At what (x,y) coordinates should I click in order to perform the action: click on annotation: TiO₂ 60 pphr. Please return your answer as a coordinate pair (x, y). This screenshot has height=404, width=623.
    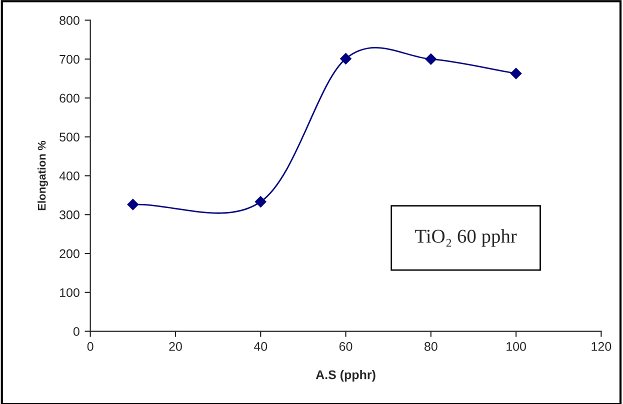
    Looking at the image, I should click on (466, 238).